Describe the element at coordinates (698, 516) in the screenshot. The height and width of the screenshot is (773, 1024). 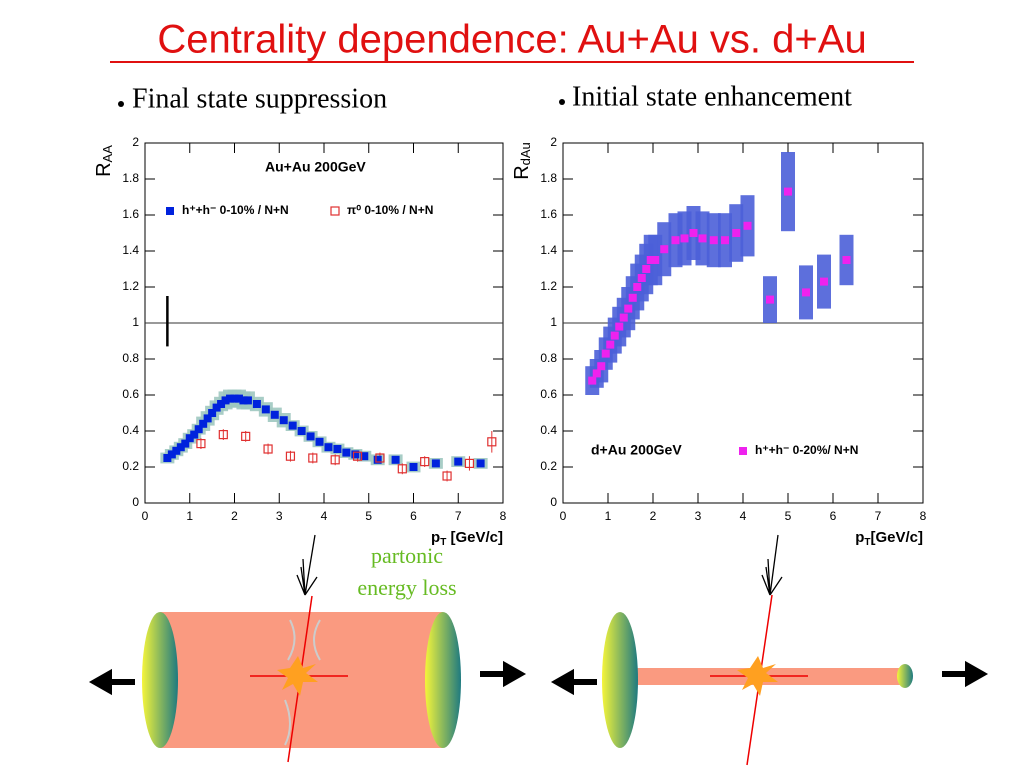
I see `x-tick-label: 3` at that location.